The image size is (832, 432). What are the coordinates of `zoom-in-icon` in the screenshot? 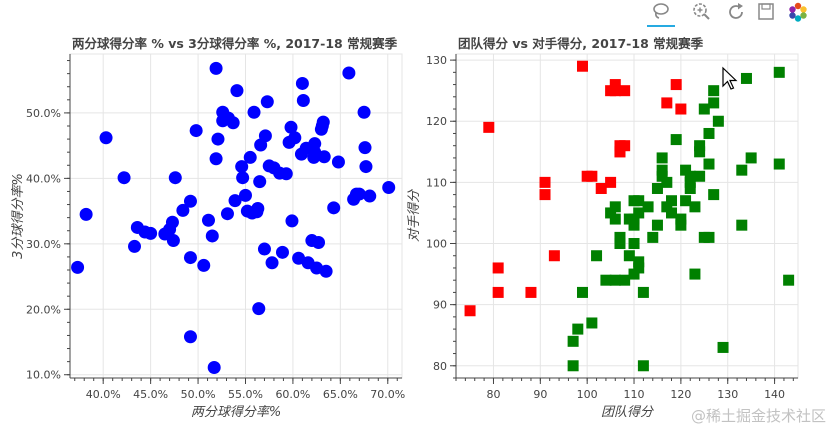 It's located at (701, 12).